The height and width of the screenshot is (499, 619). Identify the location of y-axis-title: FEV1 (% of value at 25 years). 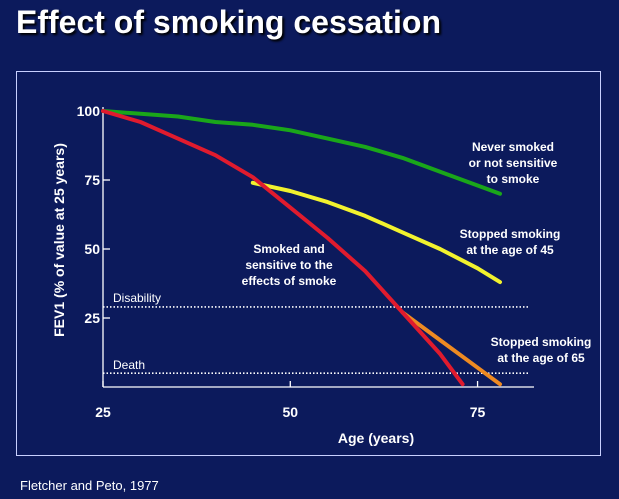
(59, 240).